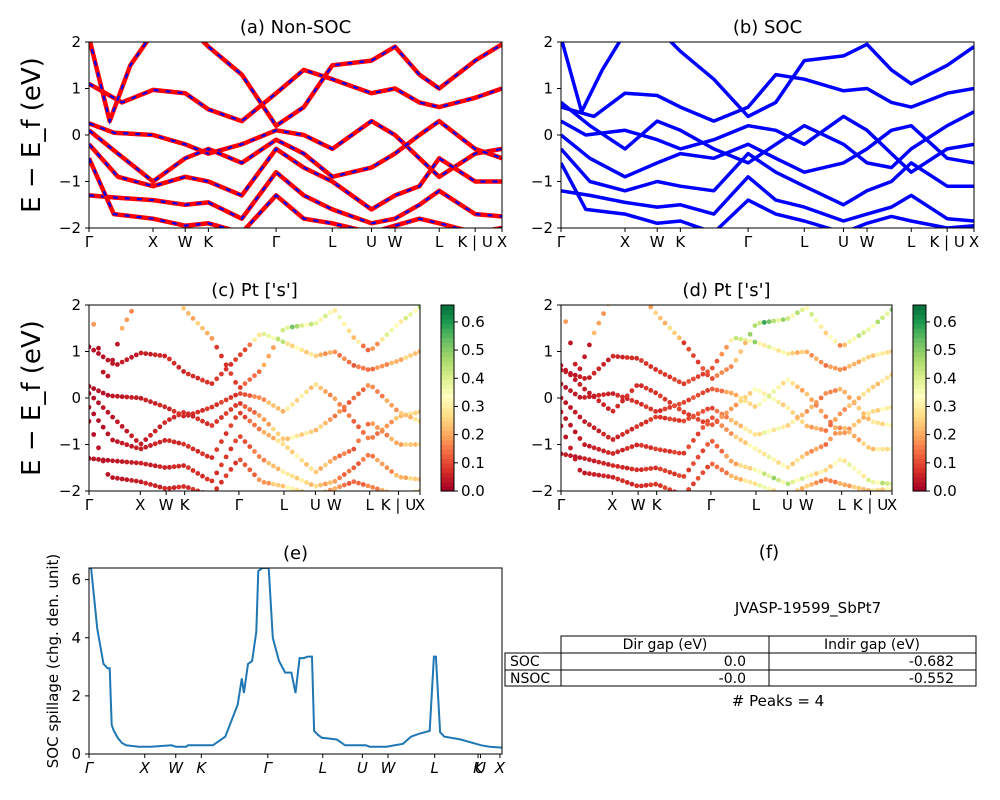 The image size is (1000, 800). I want to click on colorbar-tick-label: 0.6, so click(473, 322).